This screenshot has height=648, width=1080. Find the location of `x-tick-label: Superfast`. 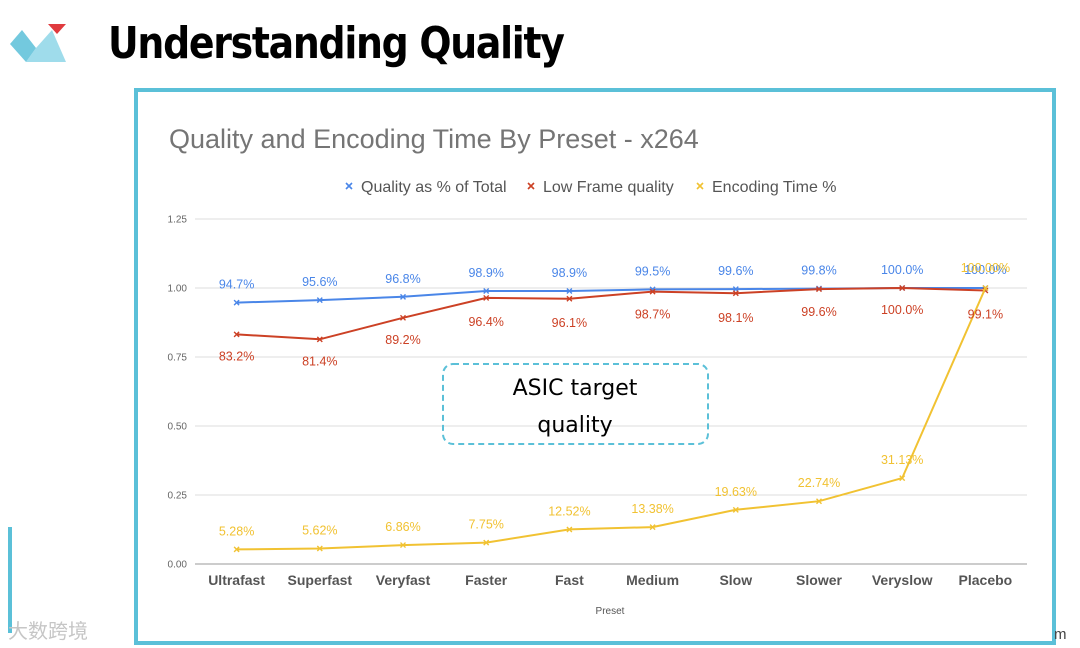

x-tick-label: Superfast is located at coordinates (320, 580).